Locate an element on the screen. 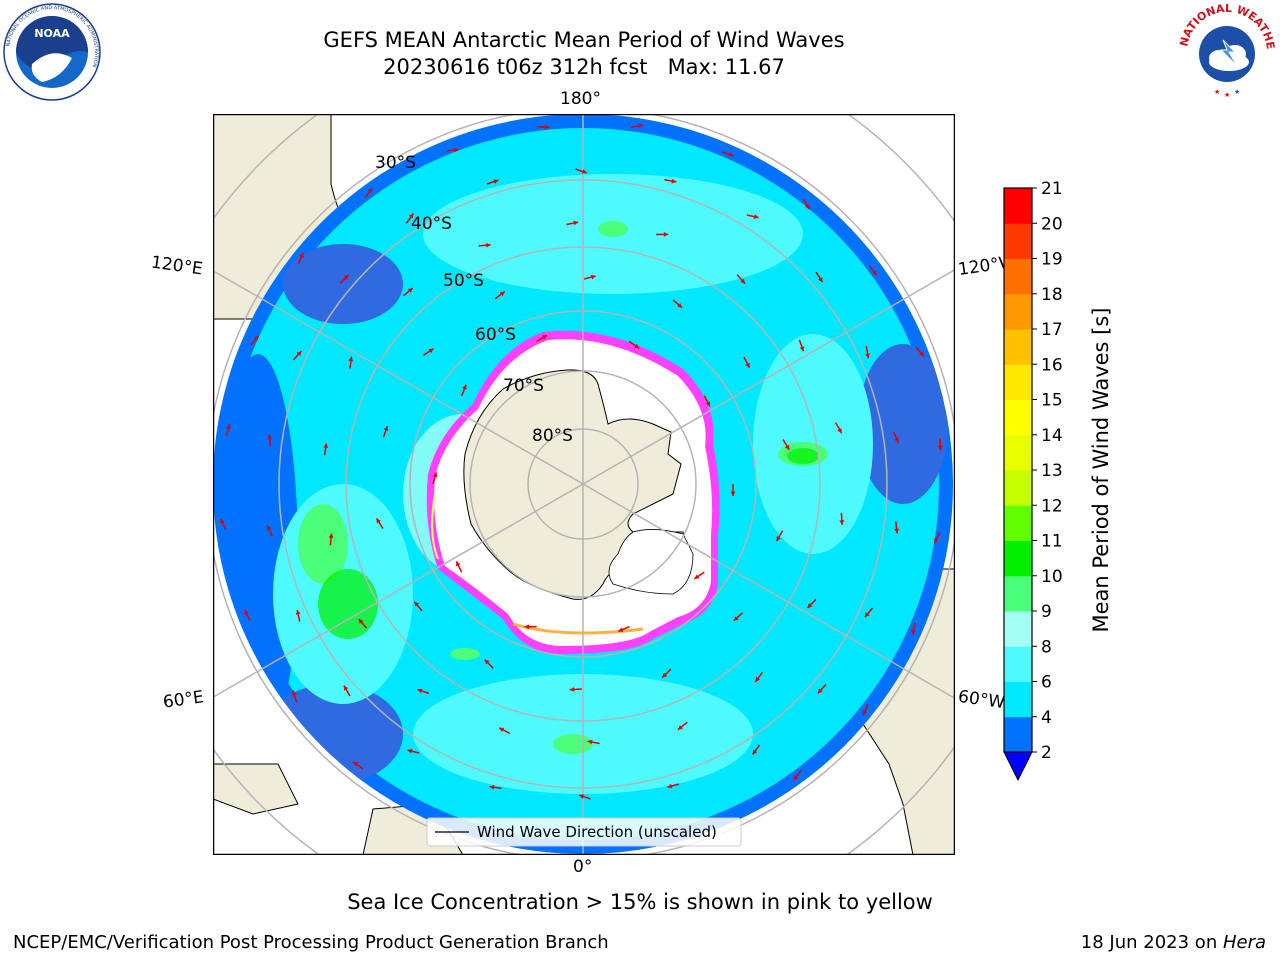  sea-ice-yellow-band is located at coordinates (435, 526).